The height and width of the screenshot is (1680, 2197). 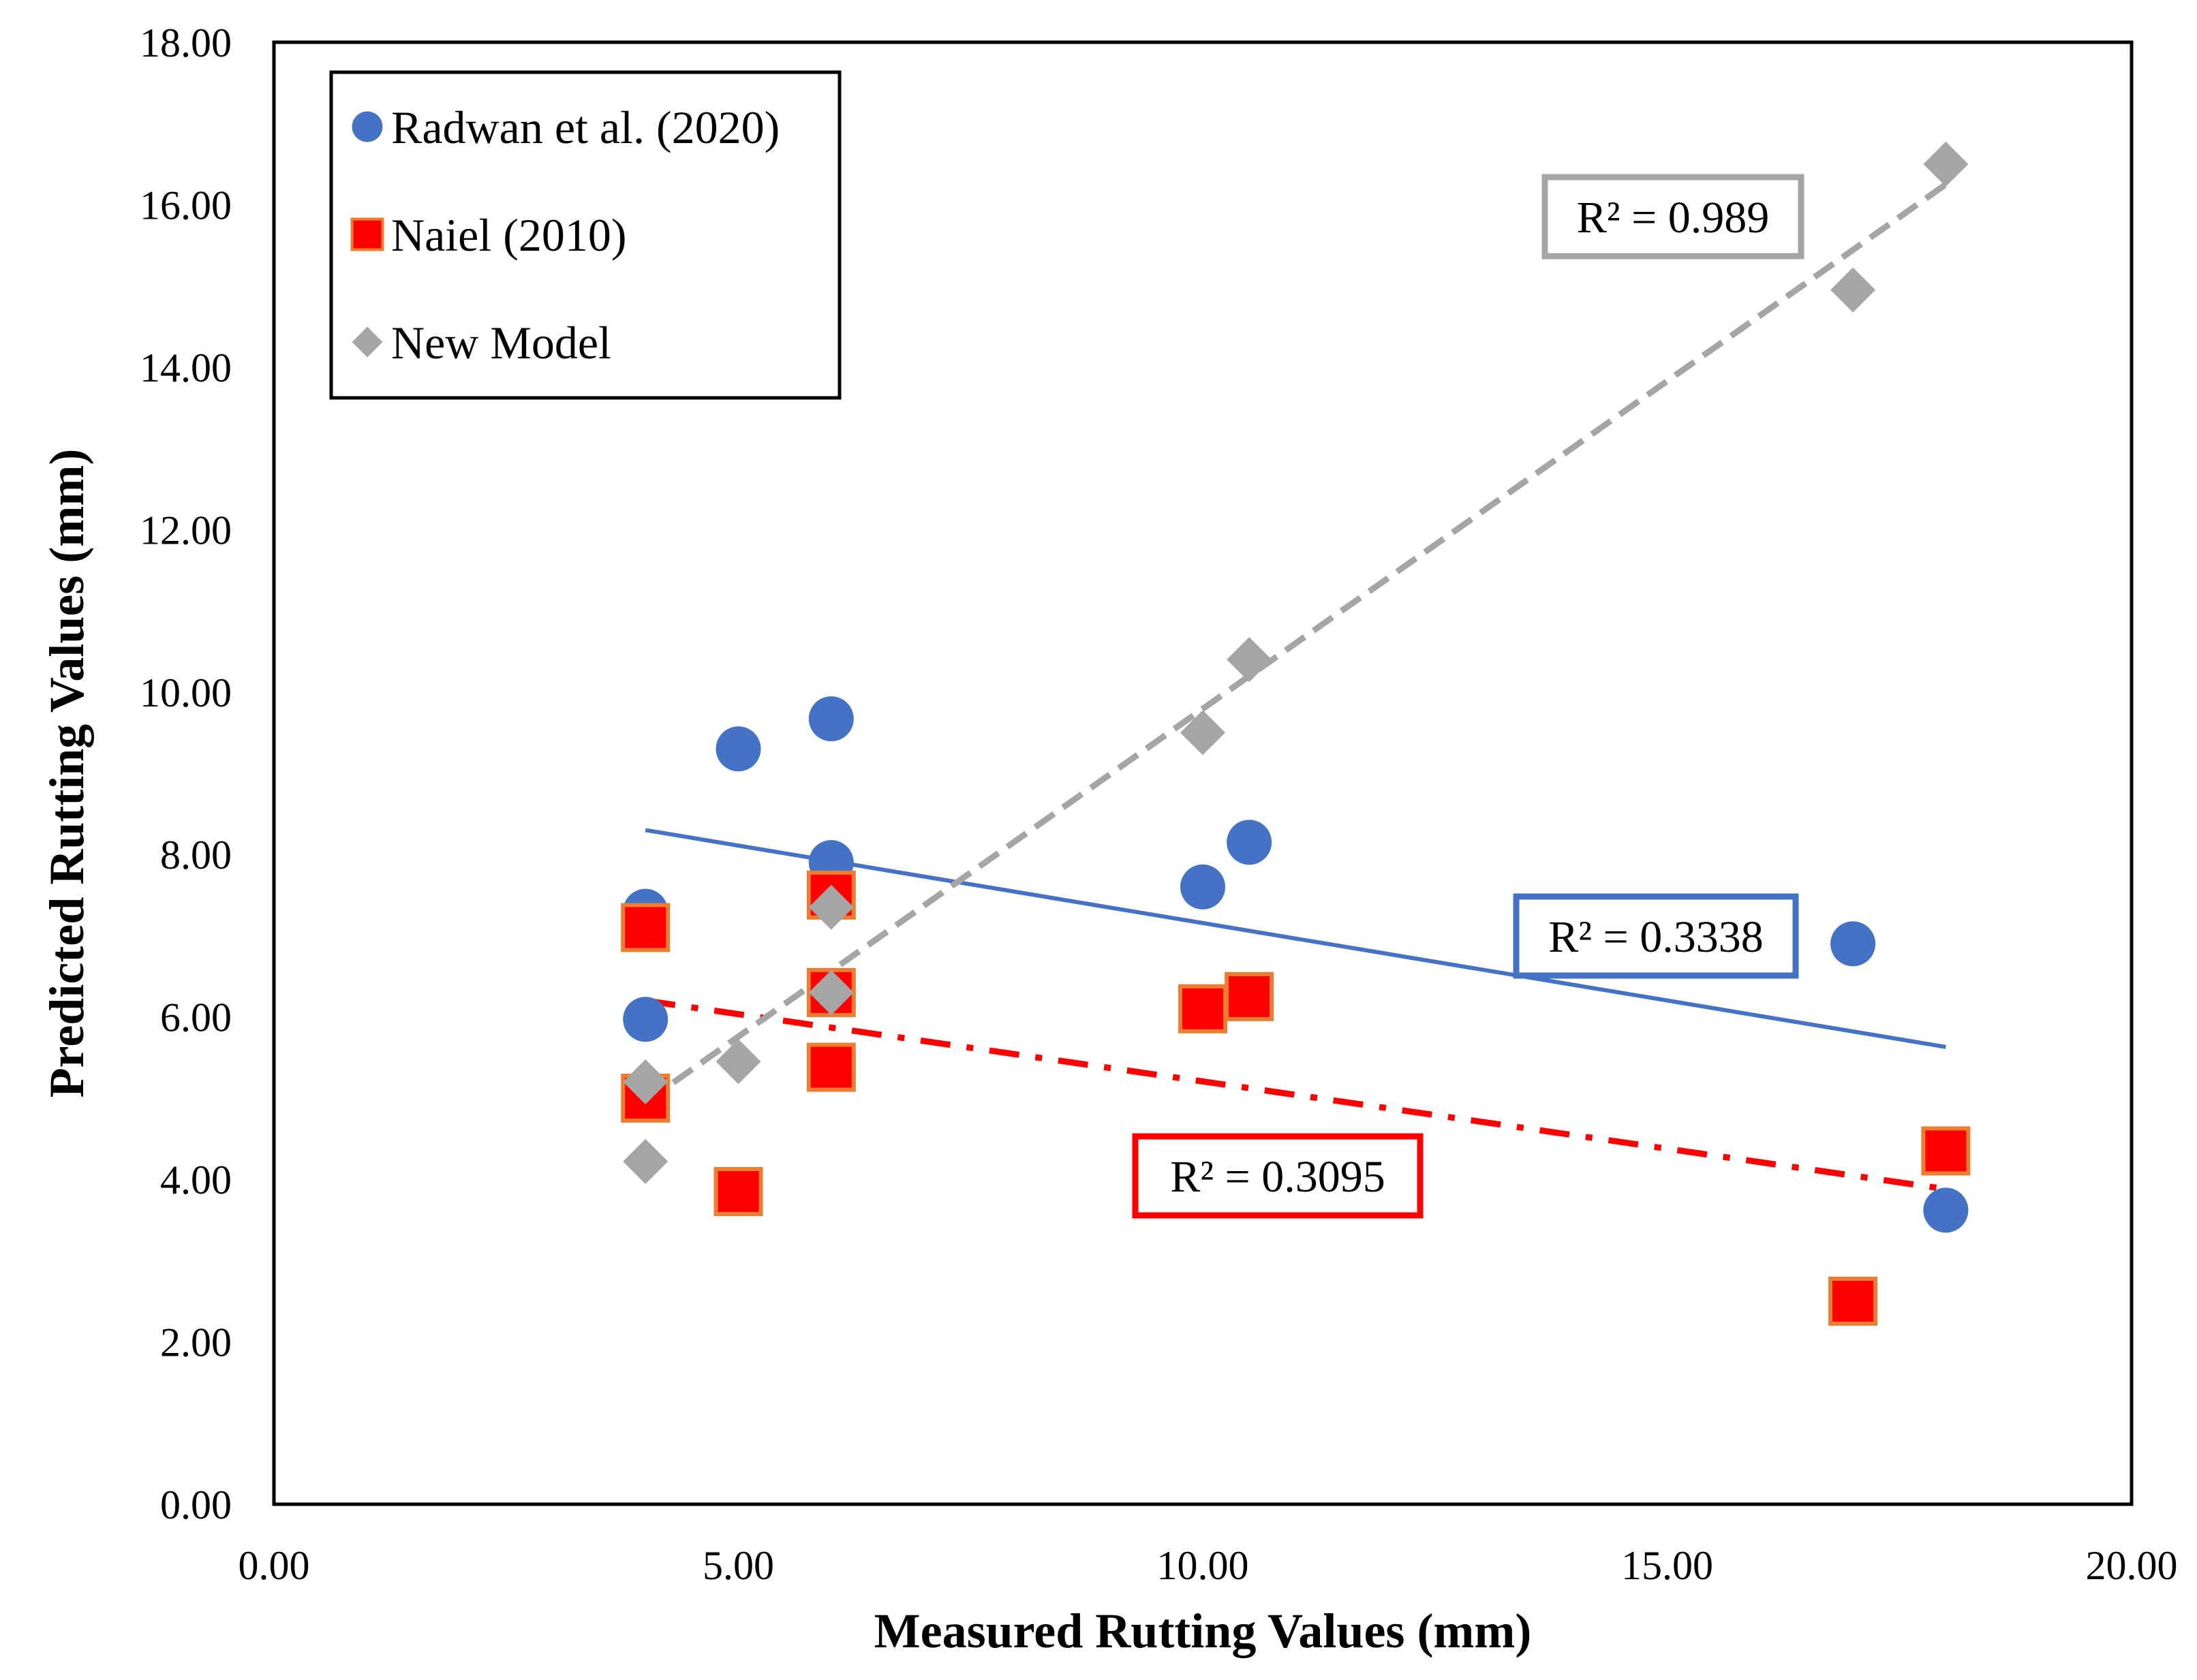 What do you see at coordinates (738, 1565) in the screenshot?
I see `x-tick-label: 5.00` at bounding box center [738, 1565].